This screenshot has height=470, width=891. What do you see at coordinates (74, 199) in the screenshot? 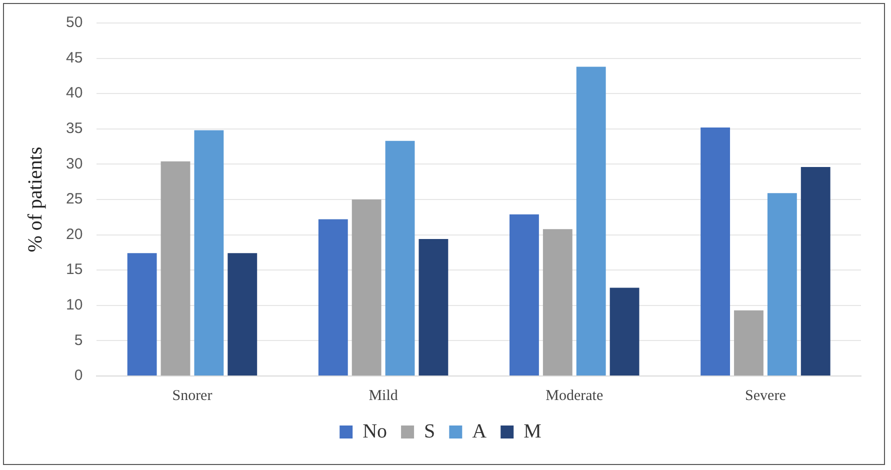
I see `y-tick-label: 25` at bounding box center [74, 199].